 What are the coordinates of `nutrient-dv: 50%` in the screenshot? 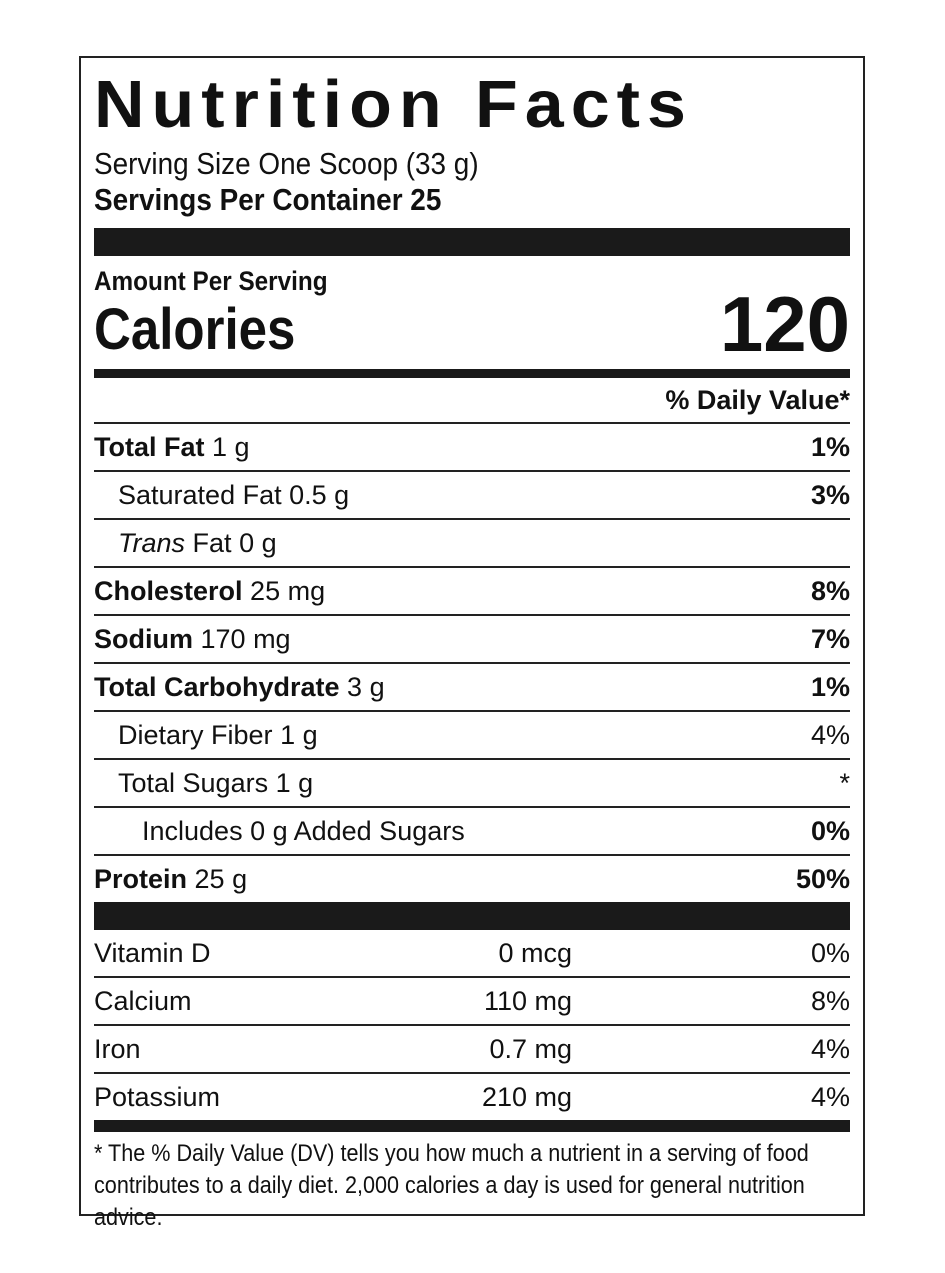 It's located at (822, 878).